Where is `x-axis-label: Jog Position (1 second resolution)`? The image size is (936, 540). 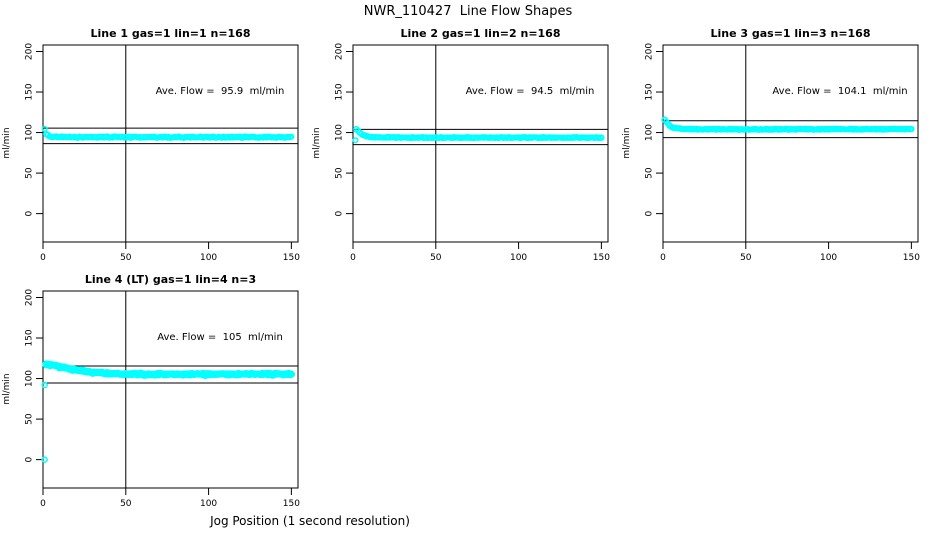
x-axis-label: Jog Position (1 second resolution) is located at coordinates (310, 521).